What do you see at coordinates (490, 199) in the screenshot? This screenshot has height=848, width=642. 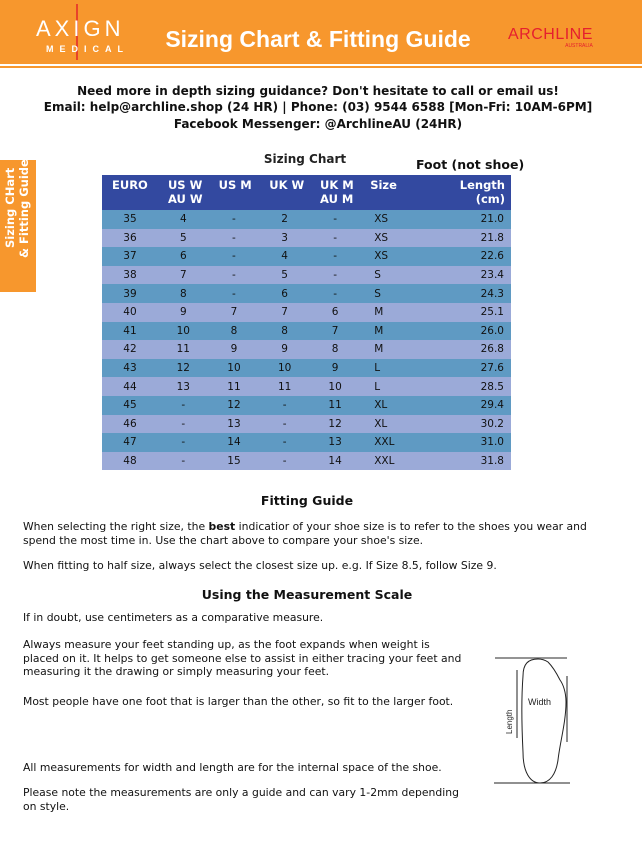 I see `column-header-text: (cm)` at bounding box center [490, 199].